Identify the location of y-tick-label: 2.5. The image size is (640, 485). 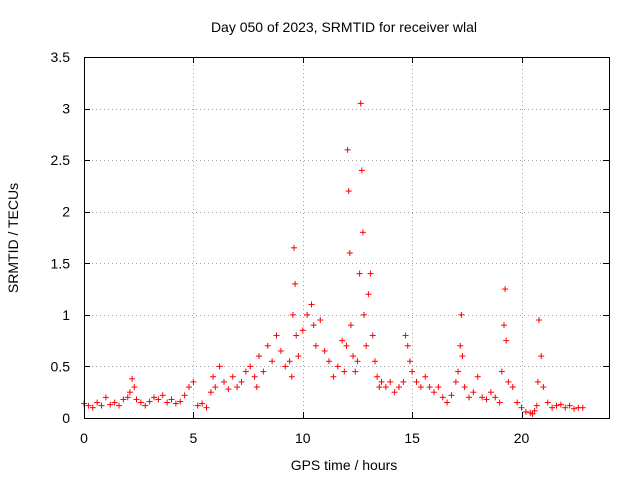
(61, 160).